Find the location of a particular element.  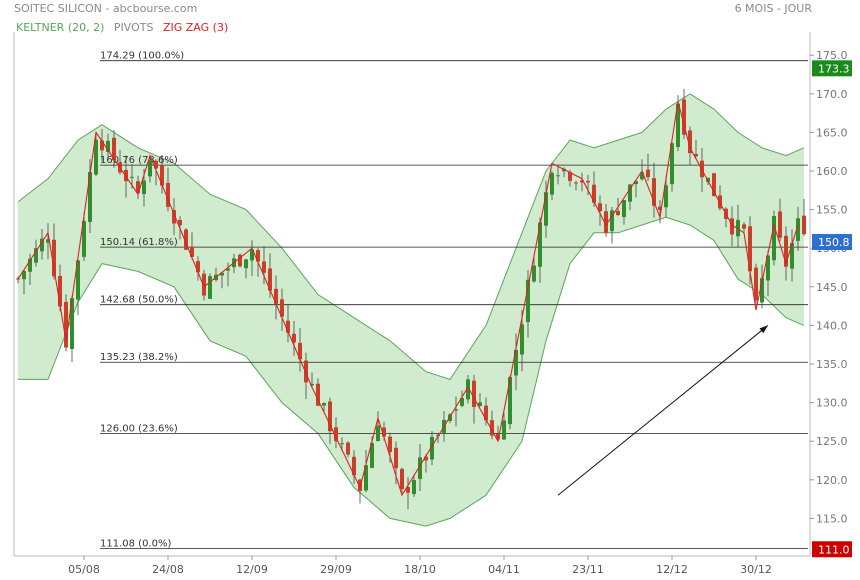

y-tick-label: 125.0 is located at coordinates (832, 441).